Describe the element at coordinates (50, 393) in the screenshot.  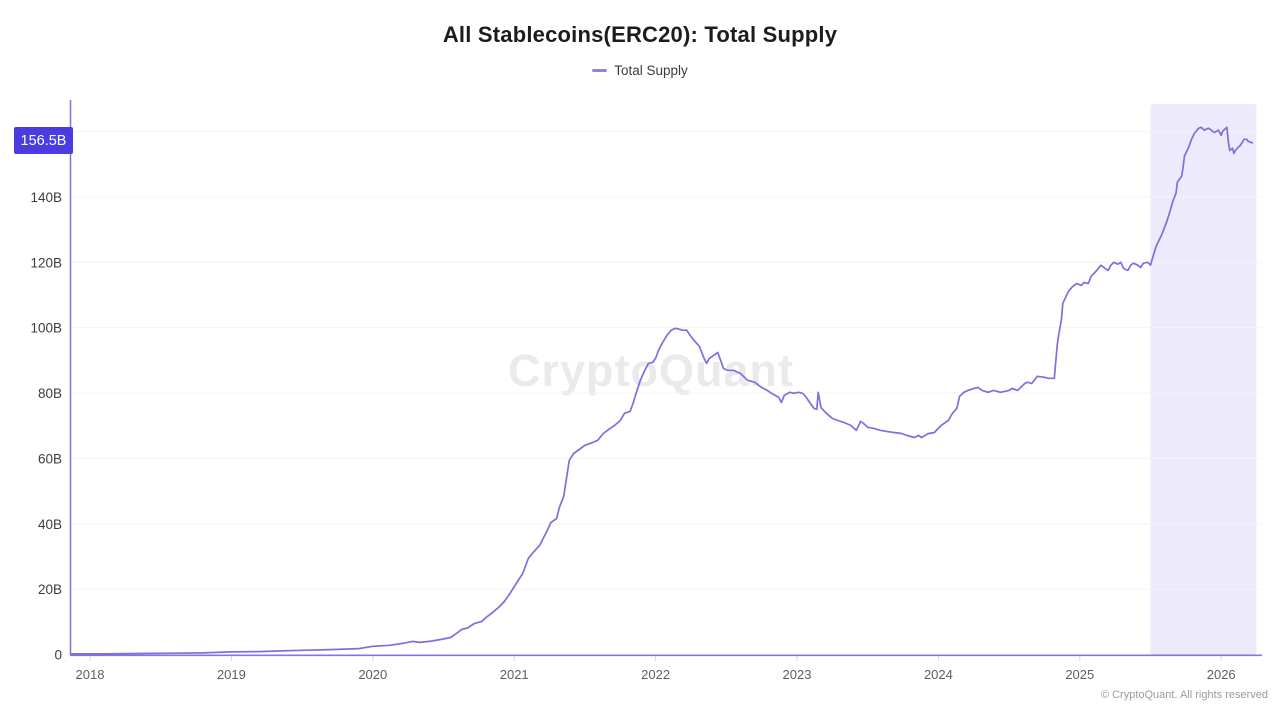
I see `y-tick-label: 80B` at that location.